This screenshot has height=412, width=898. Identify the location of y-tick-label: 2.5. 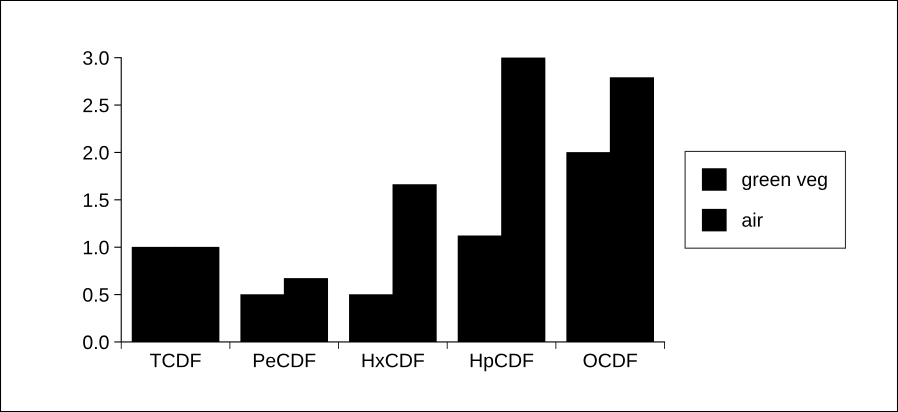
(96, 105).